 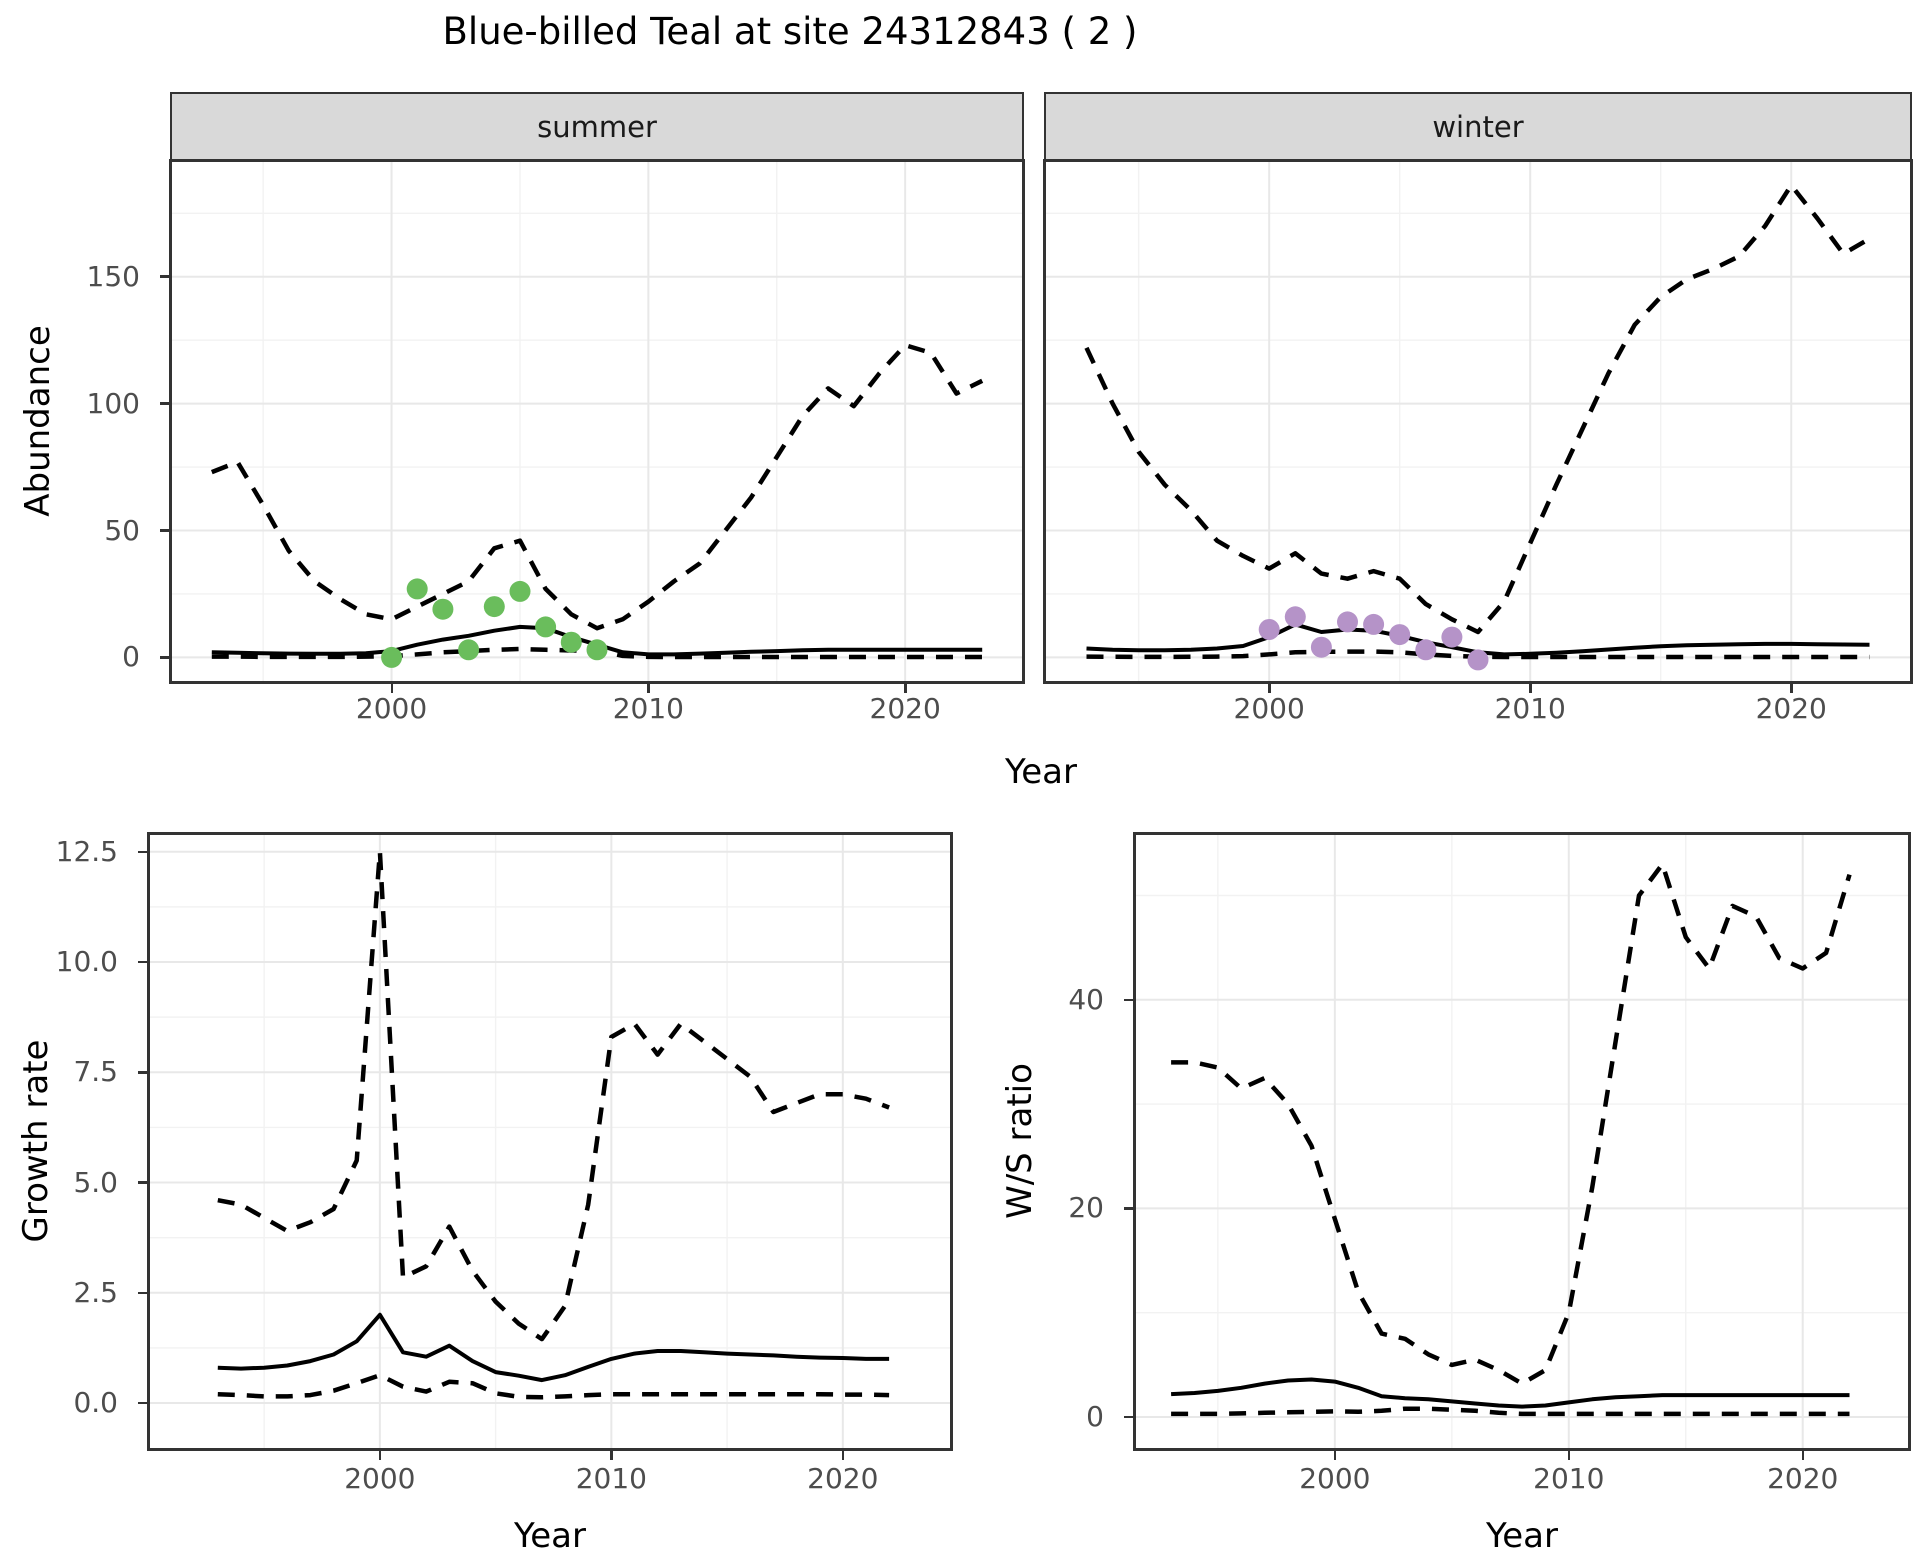 I want to click on x-tick-label-ws_ratio: 2020, so click(x=1803, y=1478).